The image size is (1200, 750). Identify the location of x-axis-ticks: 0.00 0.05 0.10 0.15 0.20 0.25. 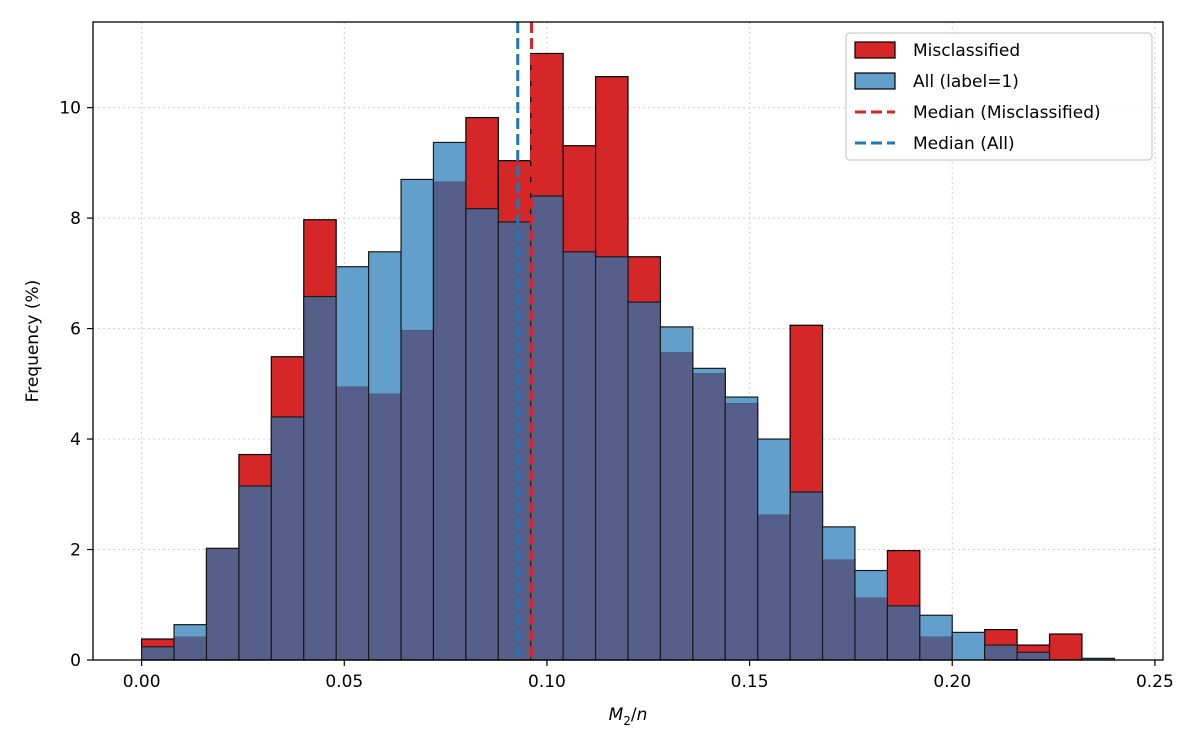
(648, 676).